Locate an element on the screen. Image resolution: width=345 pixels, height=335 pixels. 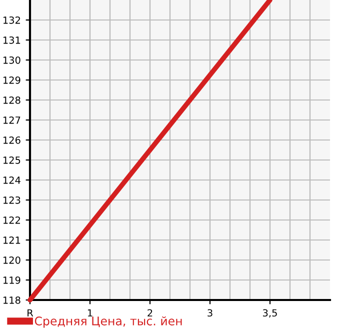
y-tick-label: 130 is located at coordinates (11, 60).